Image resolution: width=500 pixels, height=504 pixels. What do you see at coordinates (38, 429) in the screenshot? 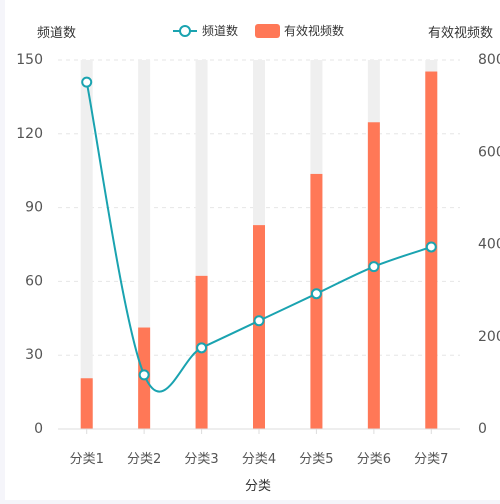
I see `left-y-tick-label: 0` at bounding box center [38, 429].